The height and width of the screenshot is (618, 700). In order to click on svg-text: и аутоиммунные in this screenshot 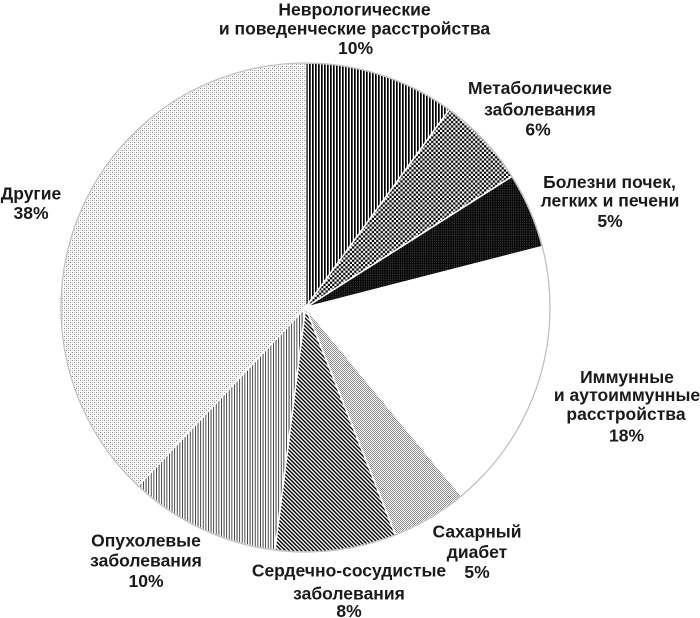, I will do `click(627, 395)`.